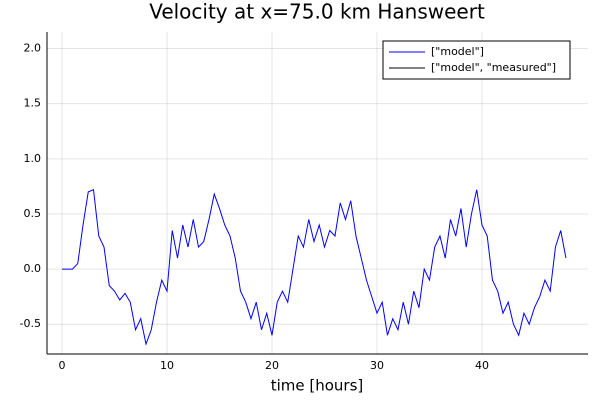 The width and height of the screenshot is (600, 404). I want to click on chart-title: Velocity at x=75.0 km Hansweert, so click(317, 12).